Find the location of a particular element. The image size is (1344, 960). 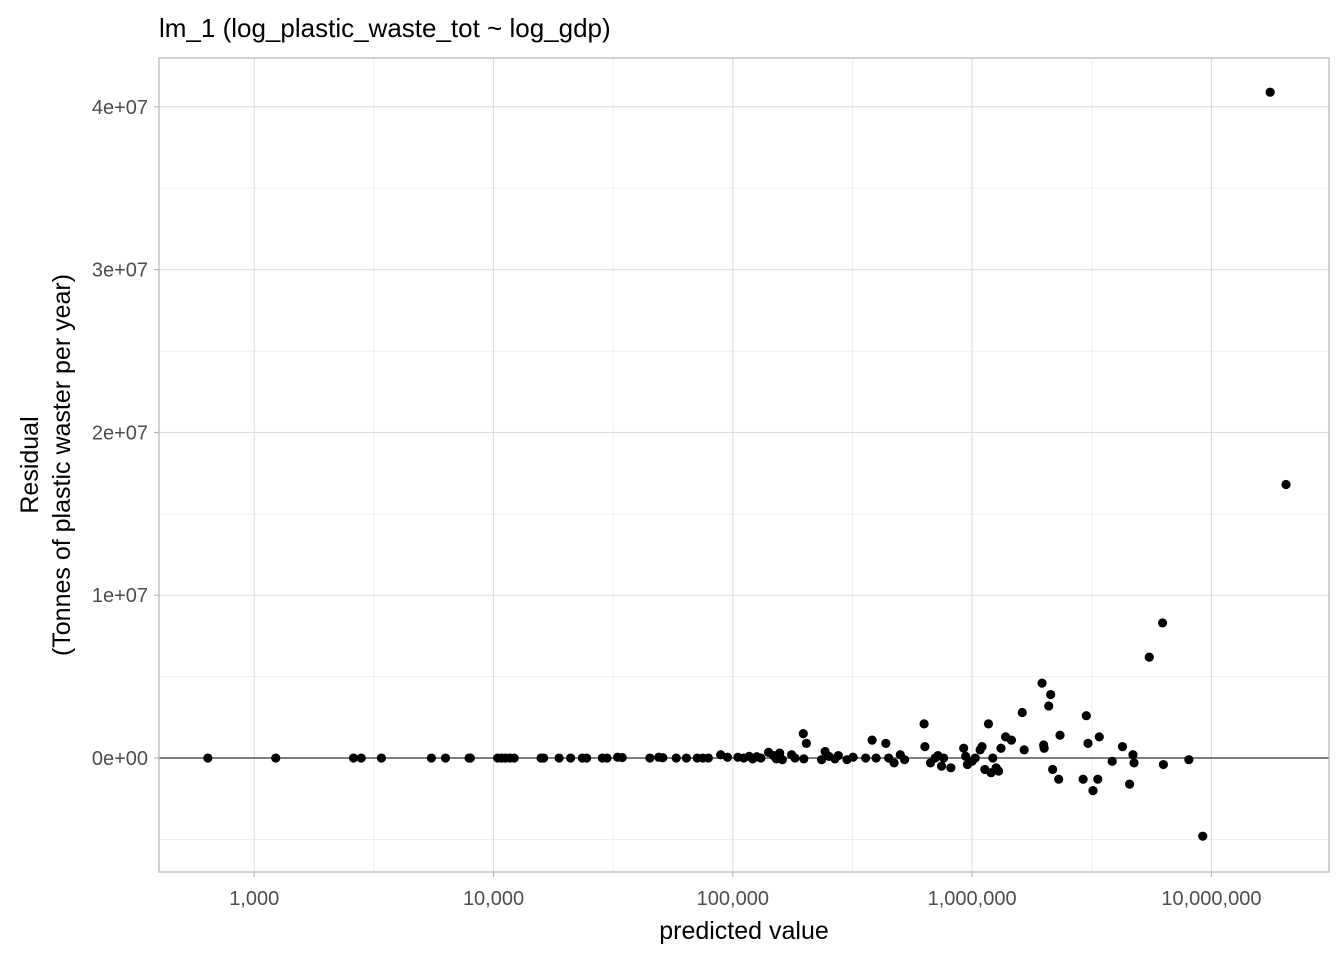

x-tick-label: 100,000 is located at coordinates (733, 899).